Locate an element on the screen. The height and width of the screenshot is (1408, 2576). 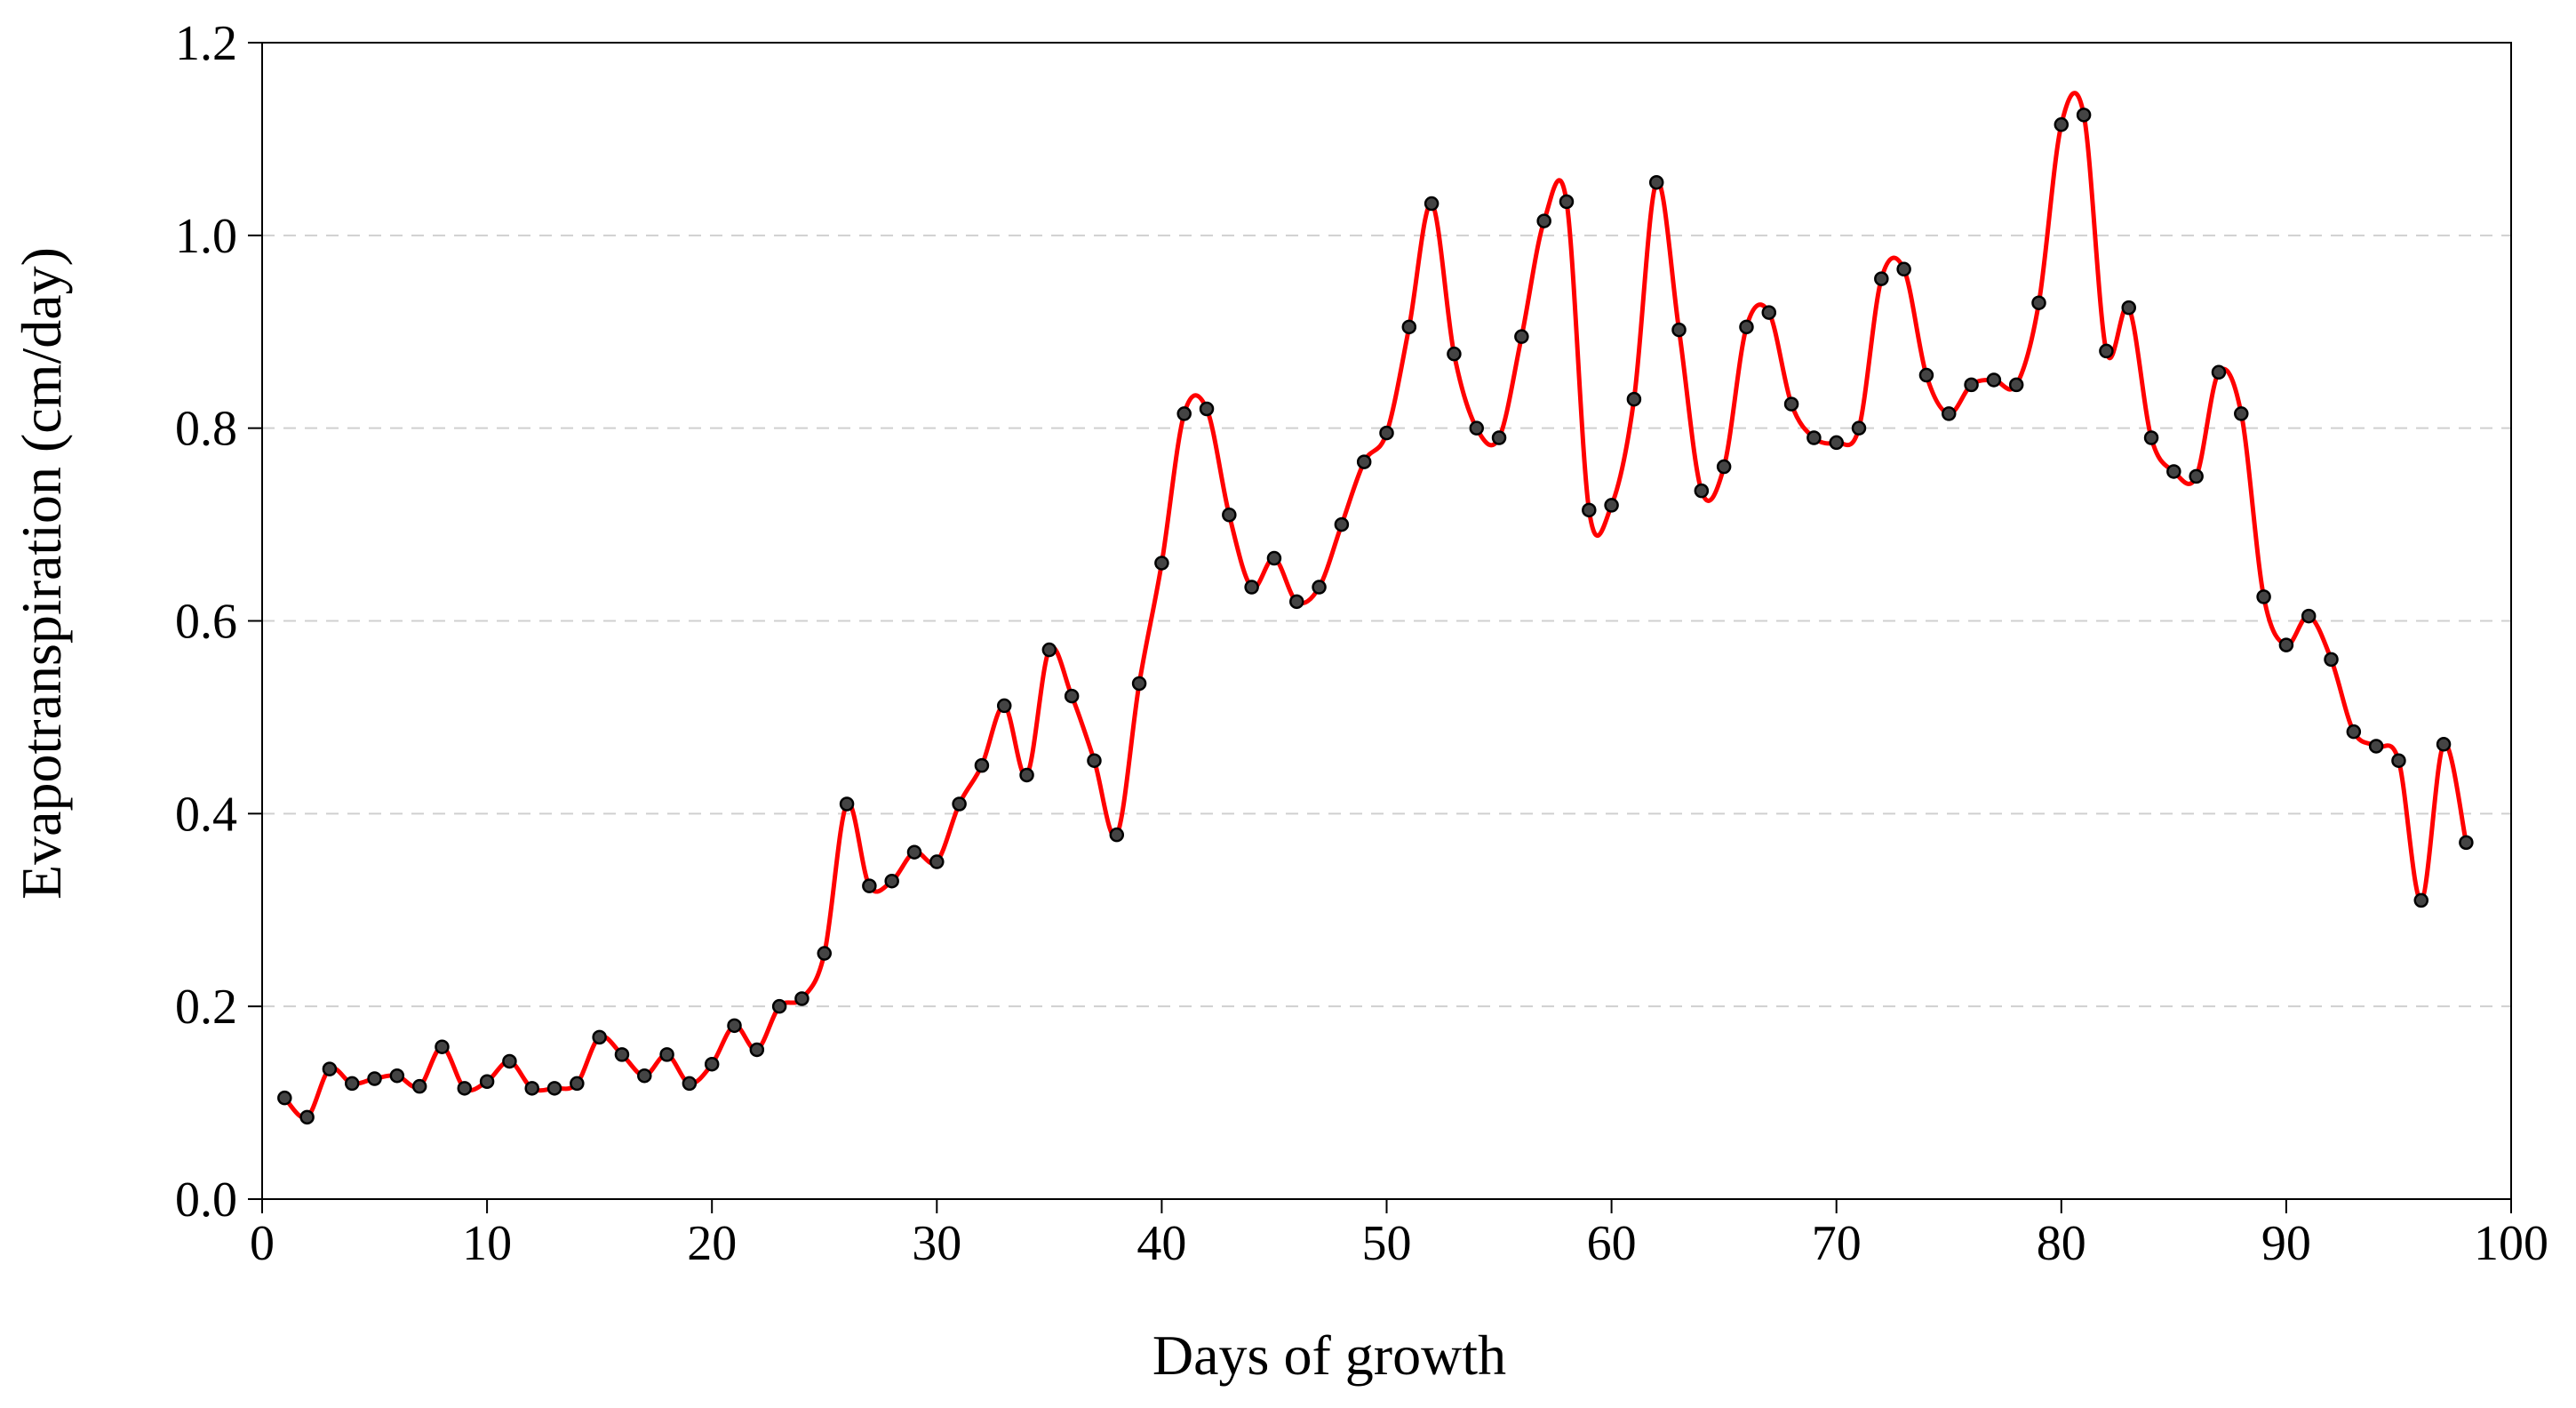
x-axis-label: Days of growth is located at coordinates (1329, 1355).